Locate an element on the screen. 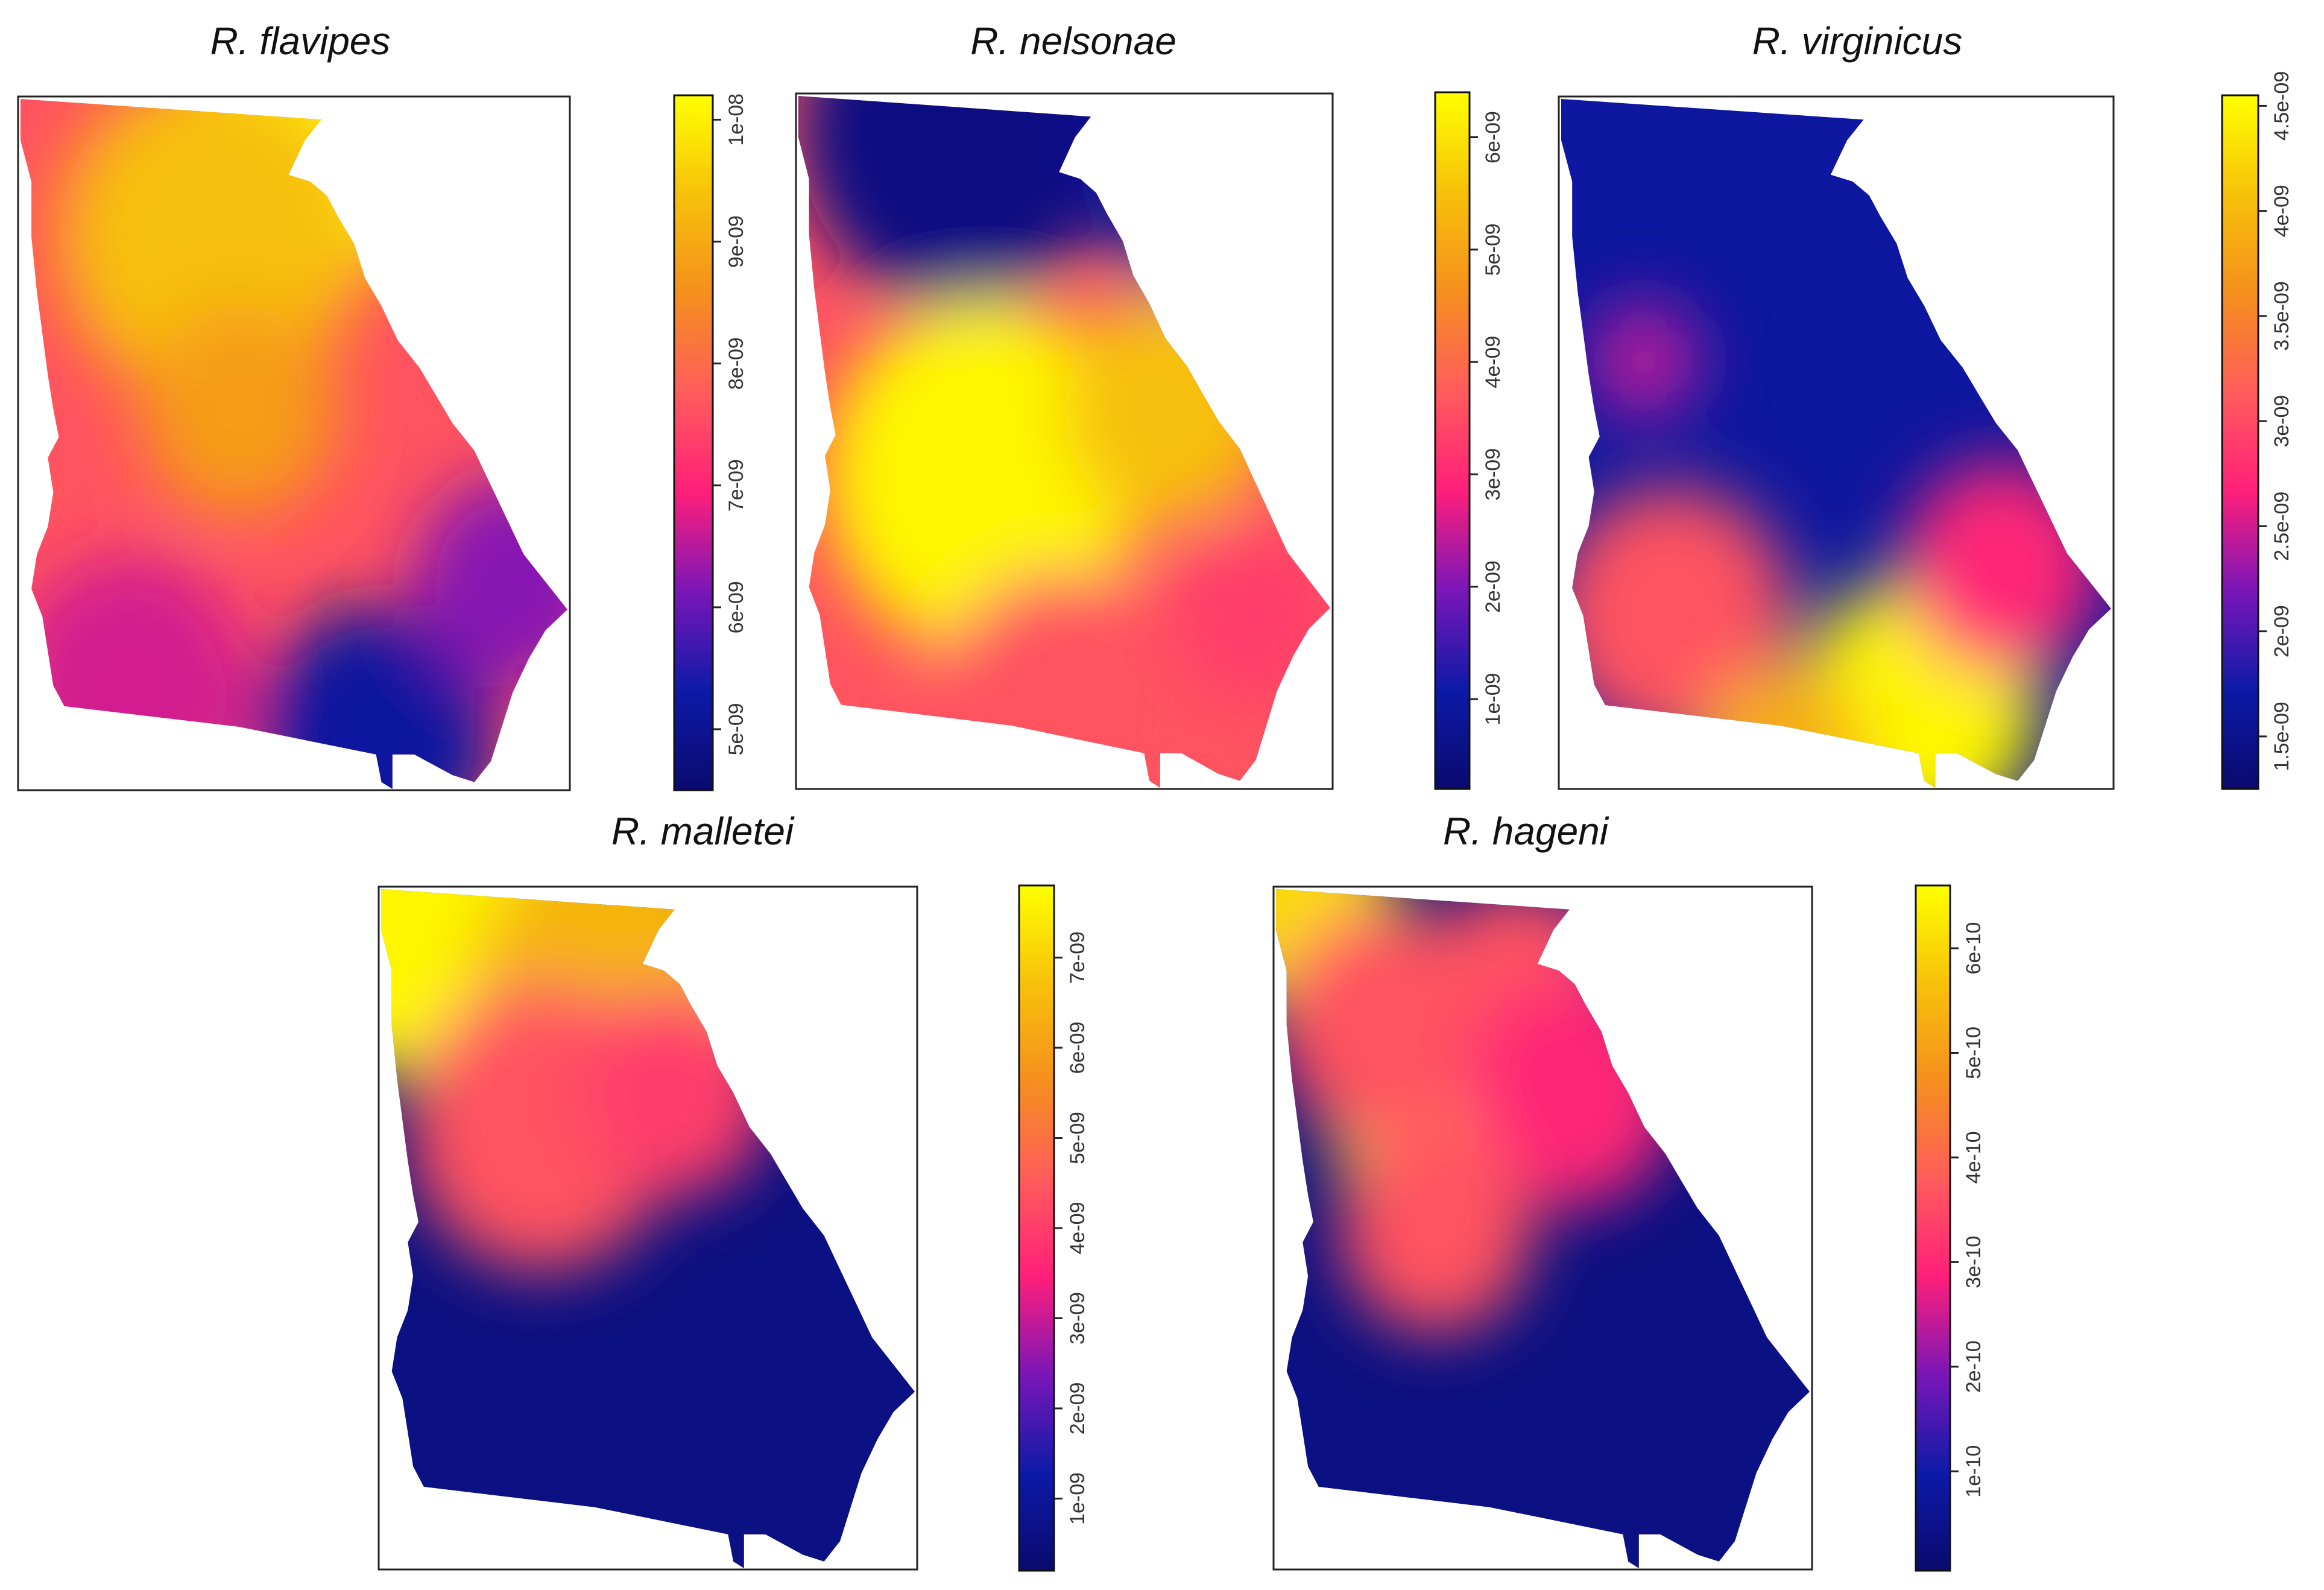 The height and width of the screenshot is (1590, 2324). colorbar-tick-label: 8e-09 is located at coordinates (736, 363).